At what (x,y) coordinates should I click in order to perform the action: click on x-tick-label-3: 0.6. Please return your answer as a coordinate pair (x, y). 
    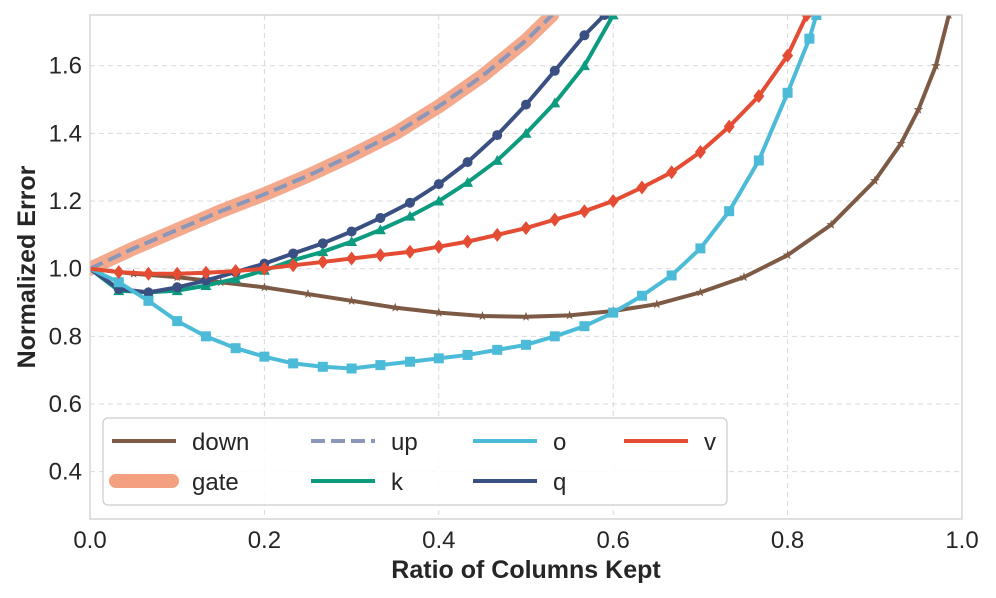
    Looking at the image, I should click on (613, 540).